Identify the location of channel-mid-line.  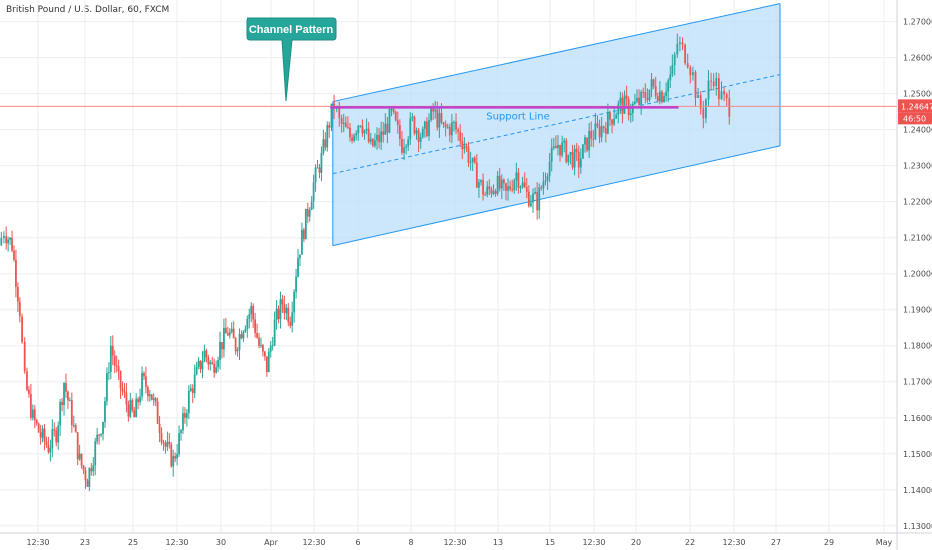
(556, 124).